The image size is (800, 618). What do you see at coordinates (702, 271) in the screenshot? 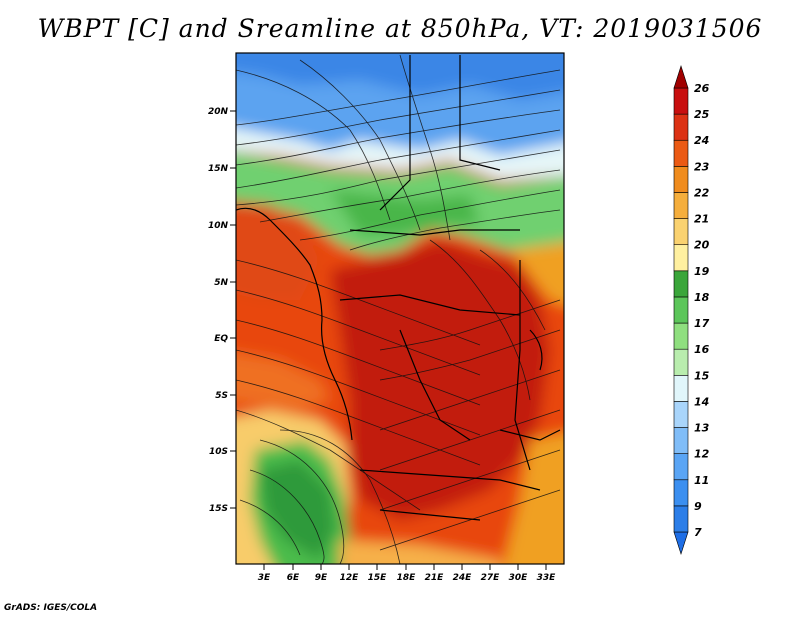
I see `colorbar-label: 19` at bounding box center [702, 271].